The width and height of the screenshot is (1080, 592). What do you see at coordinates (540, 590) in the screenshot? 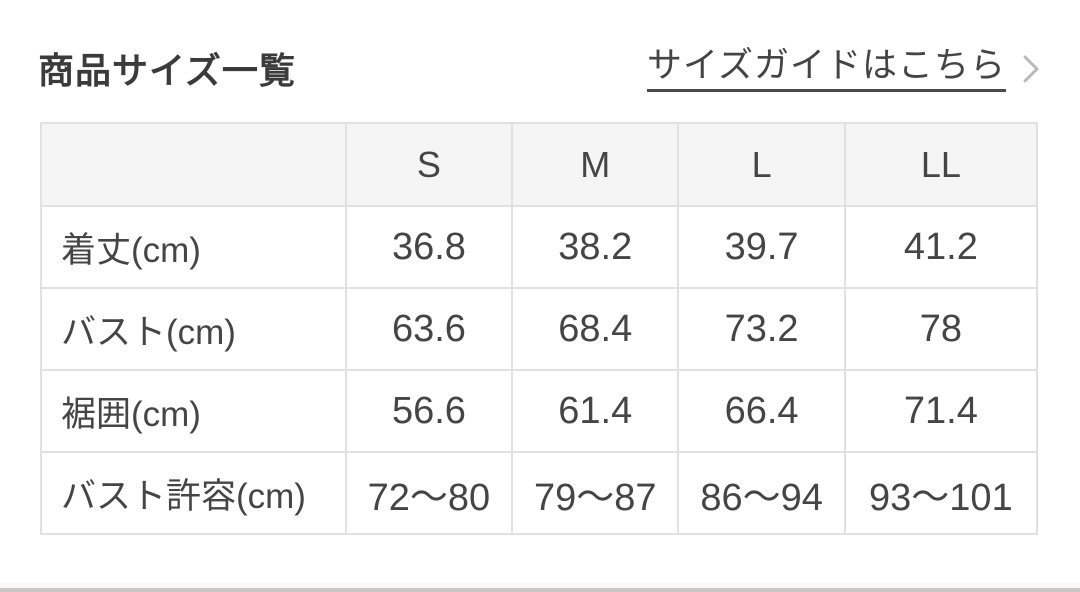
I see `bottom-divider` at bounding box center [540, 590].